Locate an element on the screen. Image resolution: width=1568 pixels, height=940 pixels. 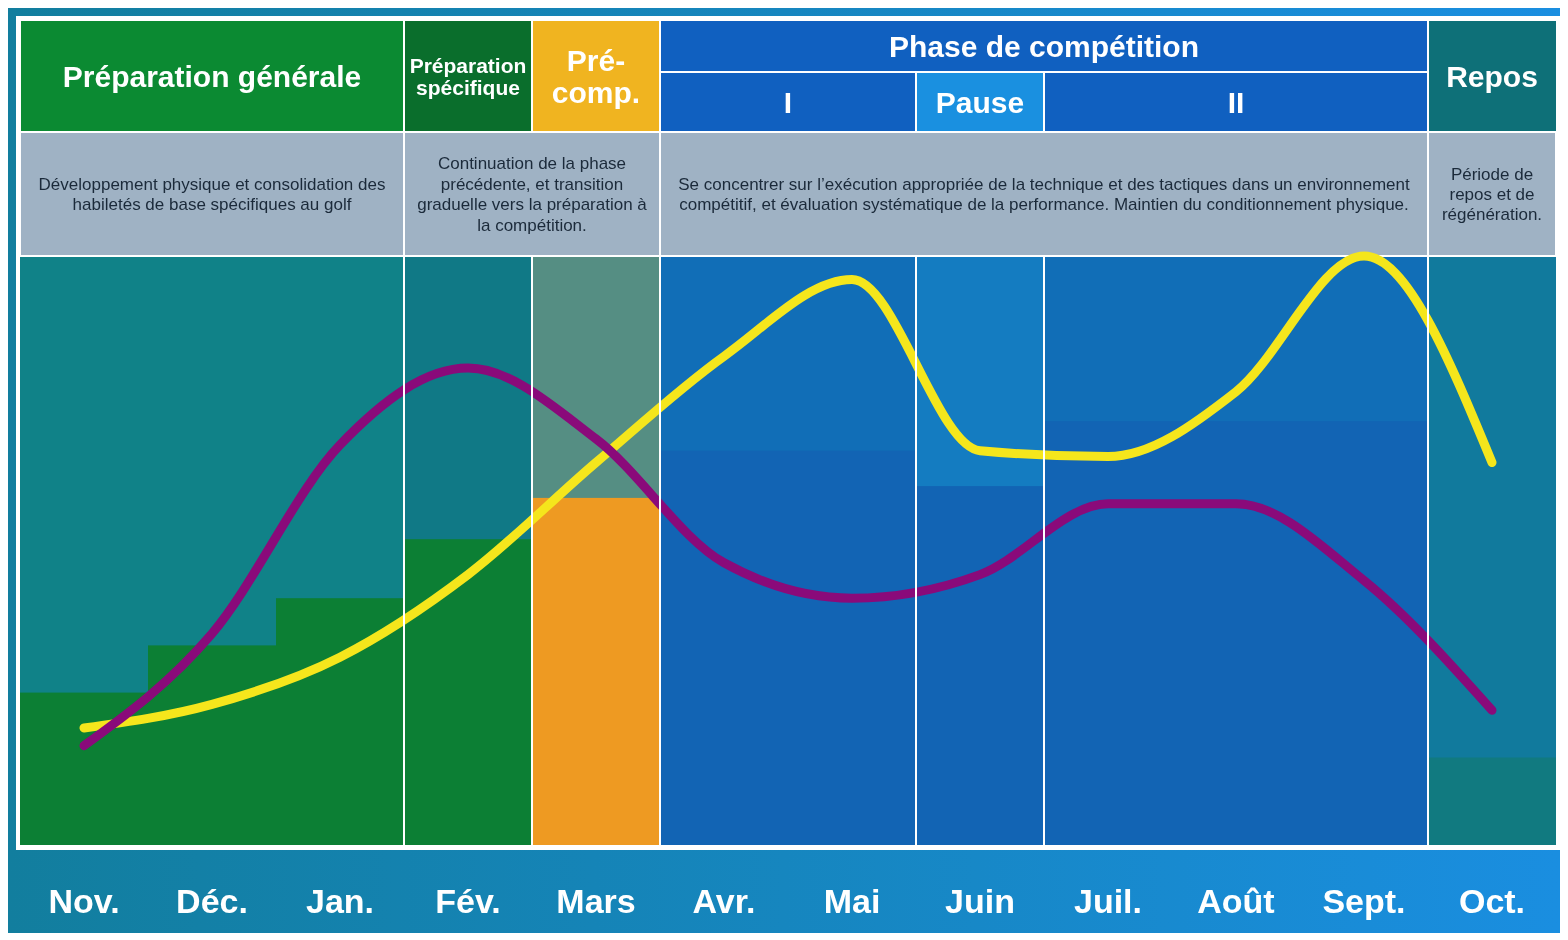
band-label: Pause is located at coordinates (980, 102).